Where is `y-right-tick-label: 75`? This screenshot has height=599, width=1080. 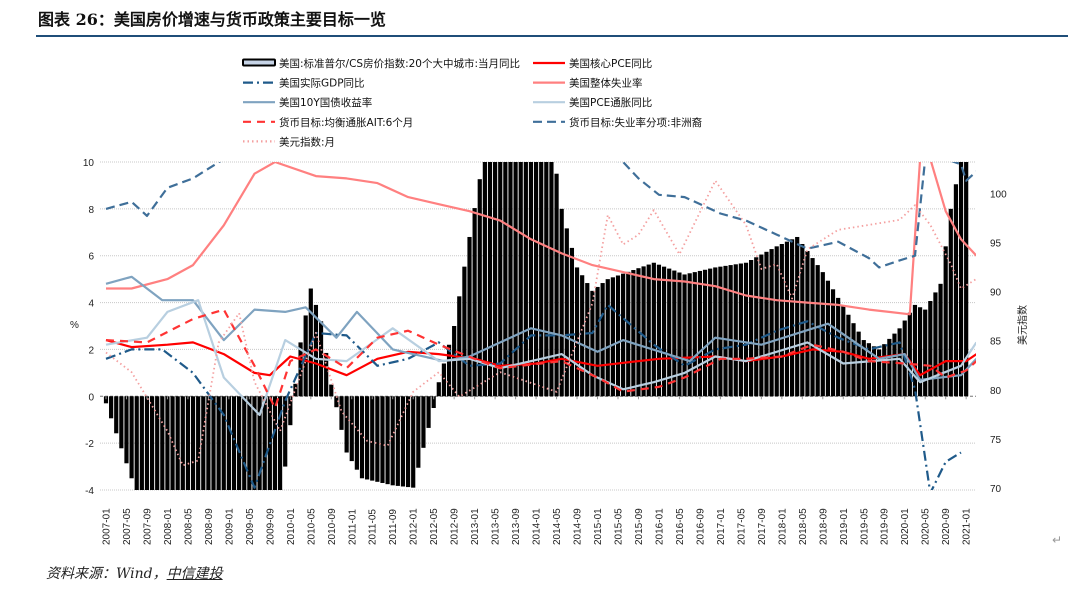
y-right-tick-label: 75 is located at coordinates (996, 440).